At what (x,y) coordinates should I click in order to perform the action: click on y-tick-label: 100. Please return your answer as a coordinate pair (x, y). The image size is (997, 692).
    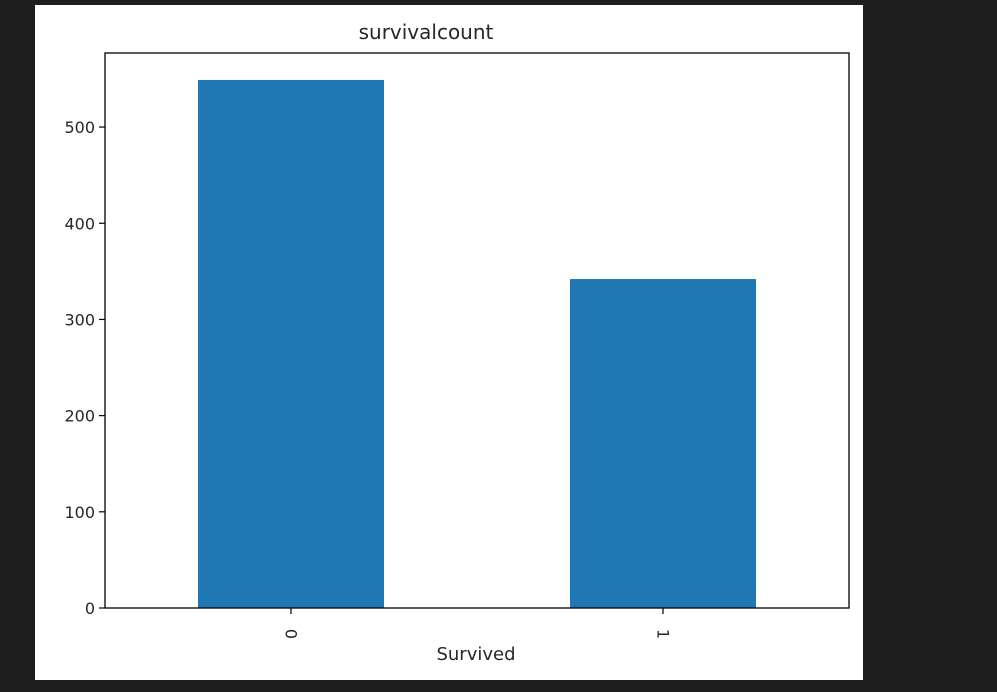
    Looking at the image, I should click on (79, 512).